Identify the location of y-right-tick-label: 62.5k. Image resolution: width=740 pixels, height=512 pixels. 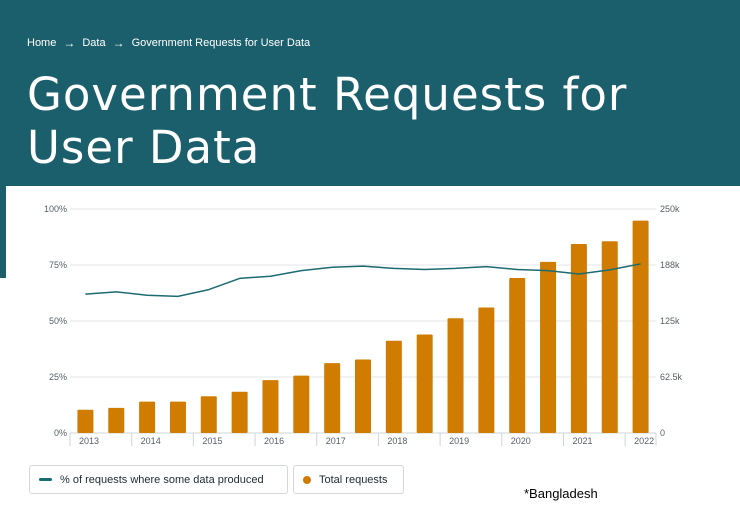
(671, 377).